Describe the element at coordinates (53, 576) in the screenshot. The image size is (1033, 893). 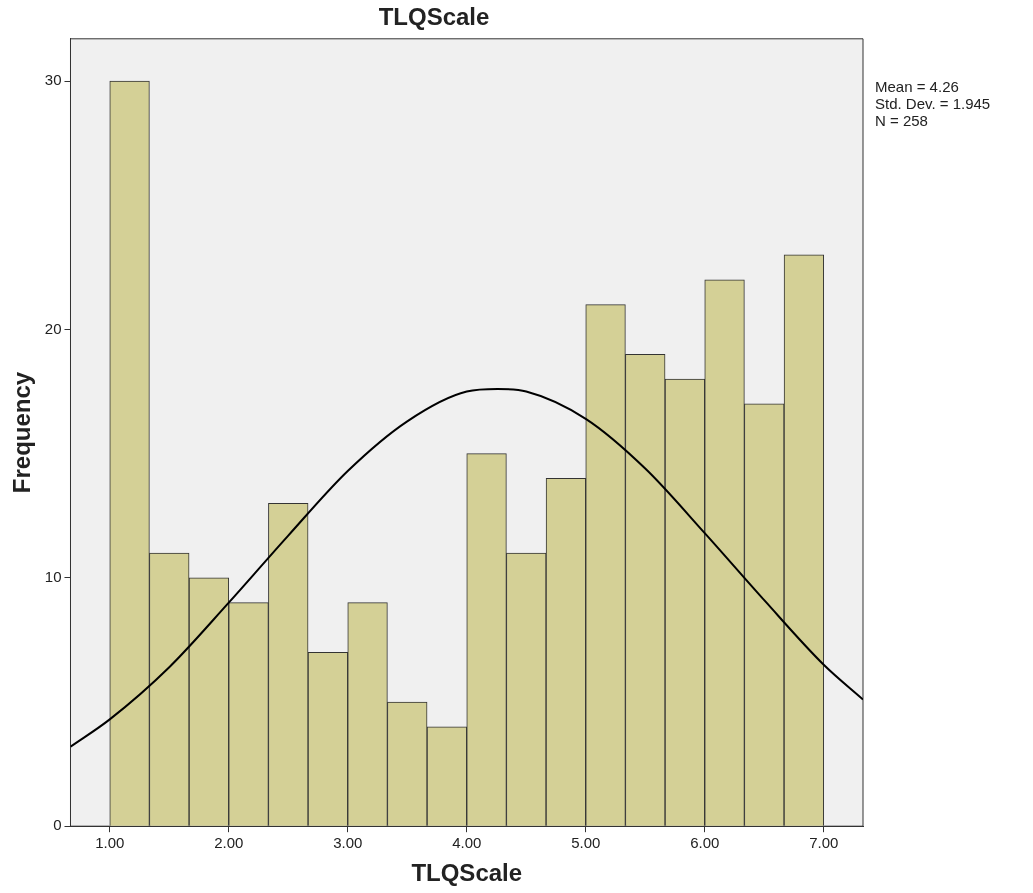
I see `y-tick-label: 10` at that location.